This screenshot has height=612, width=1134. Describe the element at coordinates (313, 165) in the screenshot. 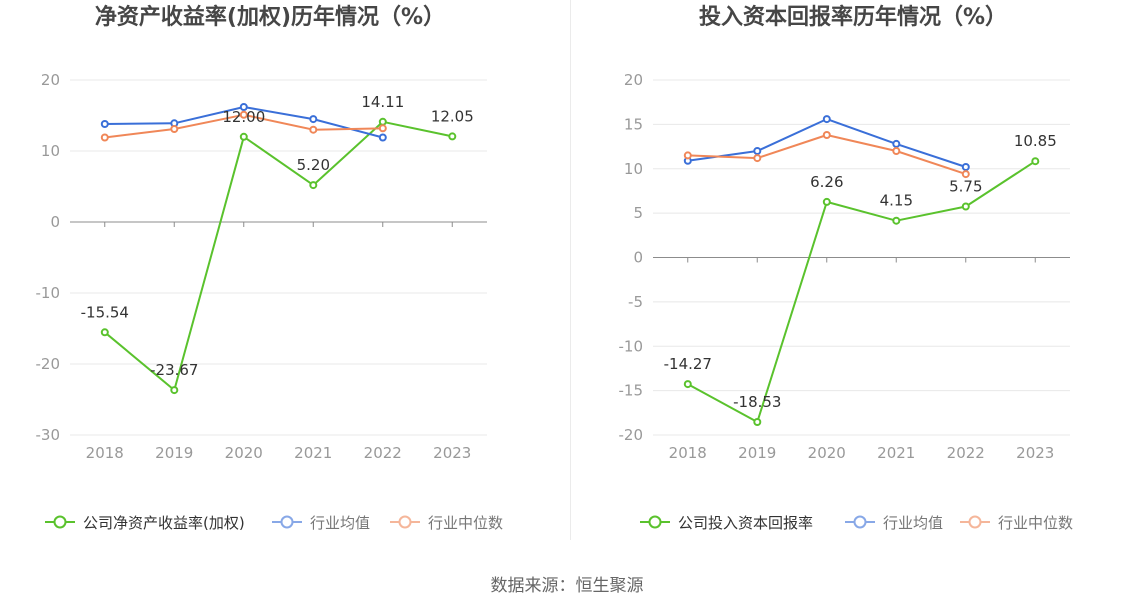

I see `data-label: 5.20` at that location.